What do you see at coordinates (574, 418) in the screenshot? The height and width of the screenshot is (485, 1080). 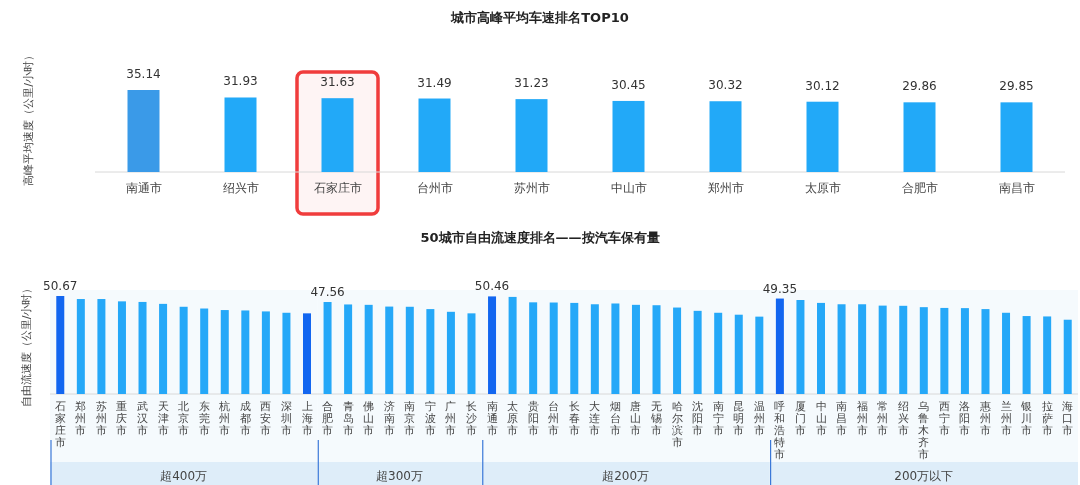 I see `x-tick-label: 长春市` at bounding box center [574, 418].